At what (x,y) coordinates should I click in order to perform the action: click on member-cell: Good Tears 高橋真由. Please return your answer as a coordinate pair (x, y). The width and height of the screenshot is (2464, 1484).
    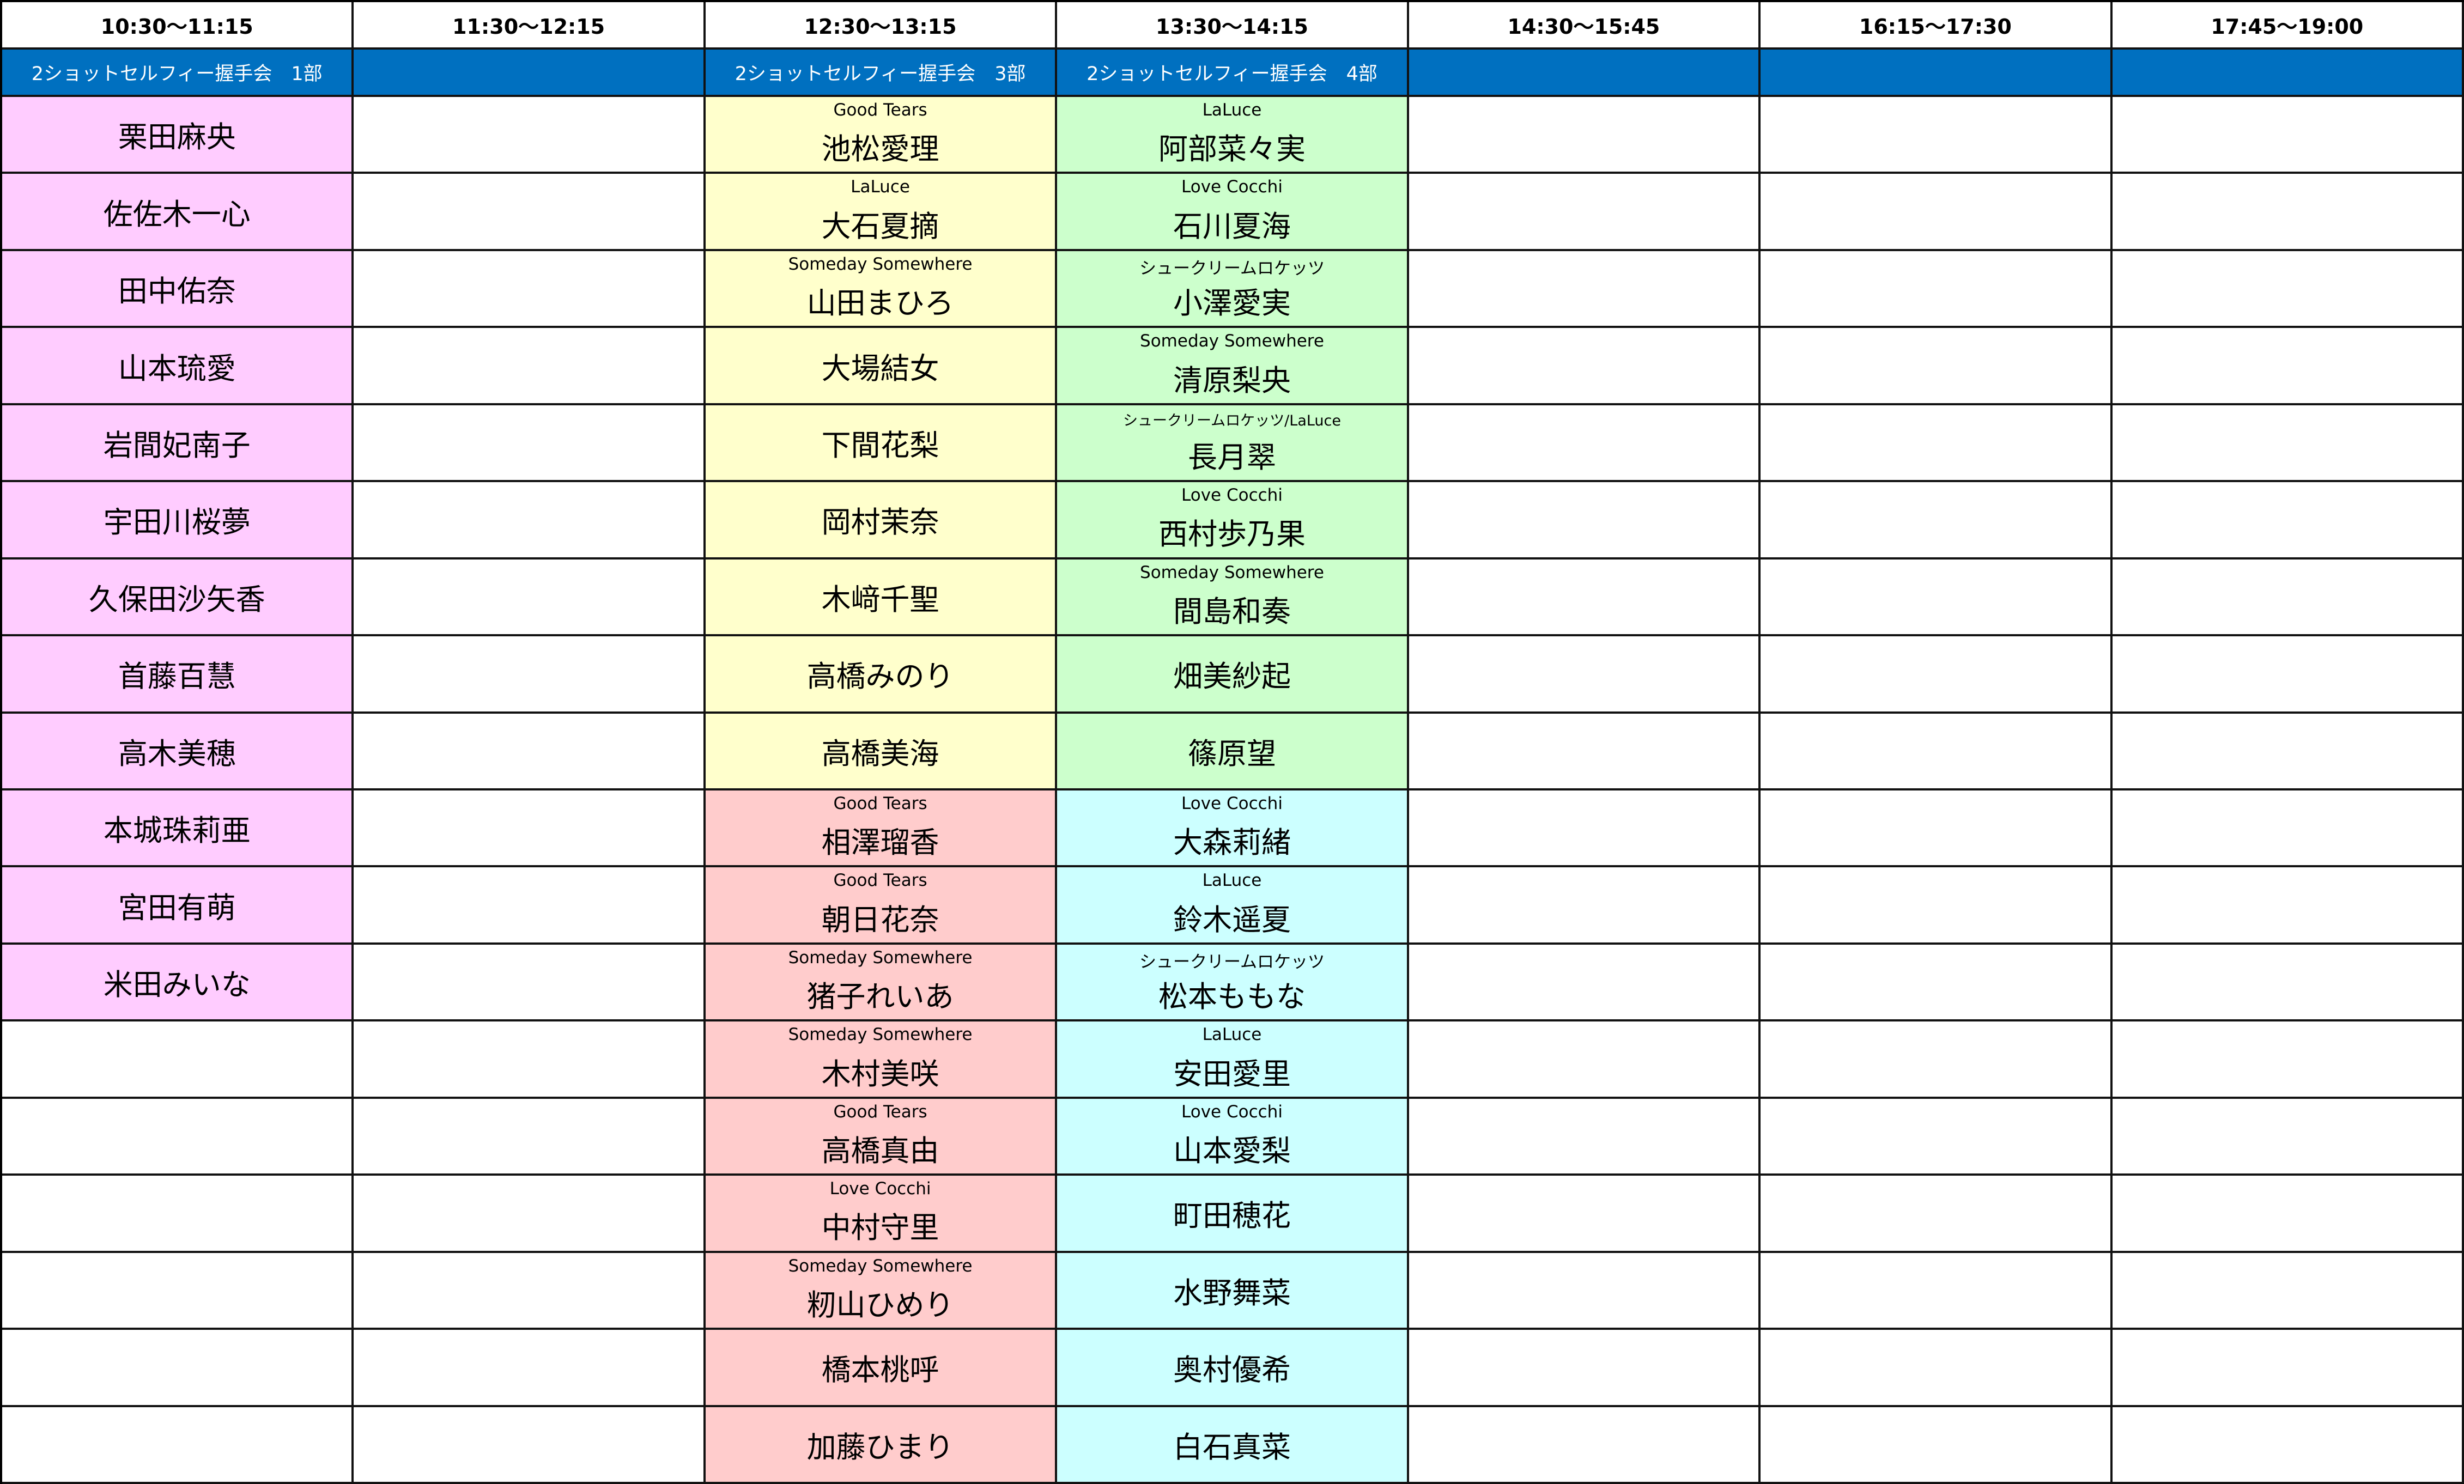
    Looking at the image, I should click on (881, 1137).